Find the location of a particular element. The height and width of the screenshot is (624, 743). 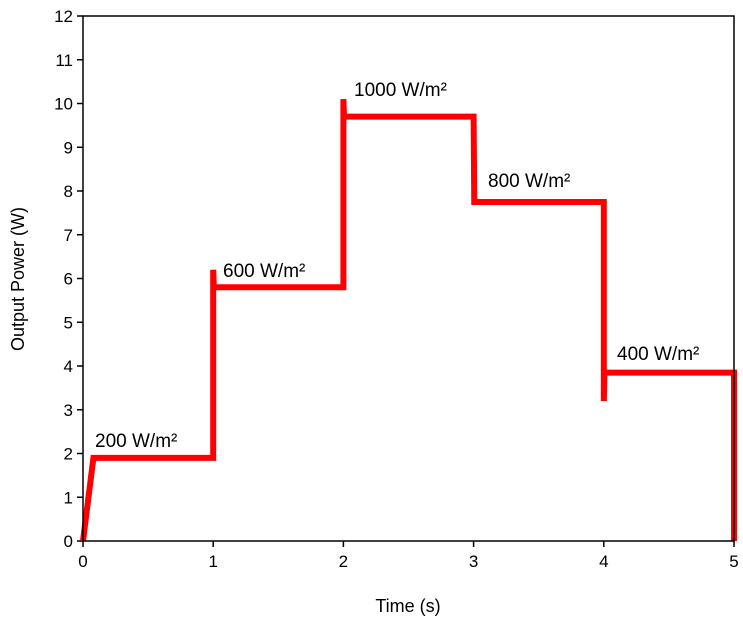

x-tick-label: 1 is located at coordinates (212, 561).